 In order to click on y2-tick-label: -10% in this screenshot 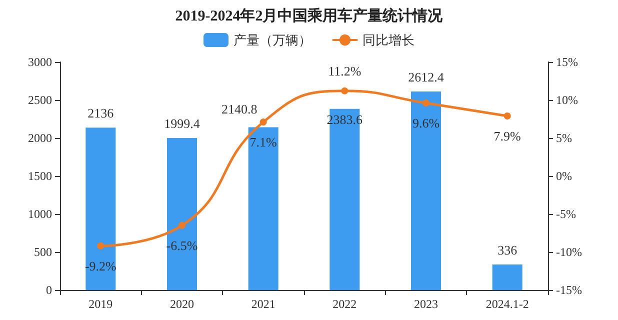, I will do `click(569, 252)`.